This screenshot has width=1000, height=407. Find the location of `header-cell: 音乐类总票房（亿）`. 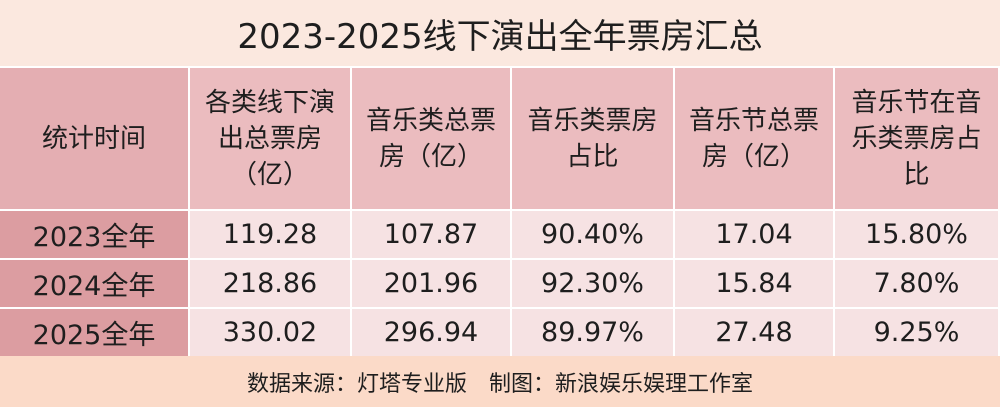

header-cell: 音乐类总票房（亿） is located at coordinates (431, 138).